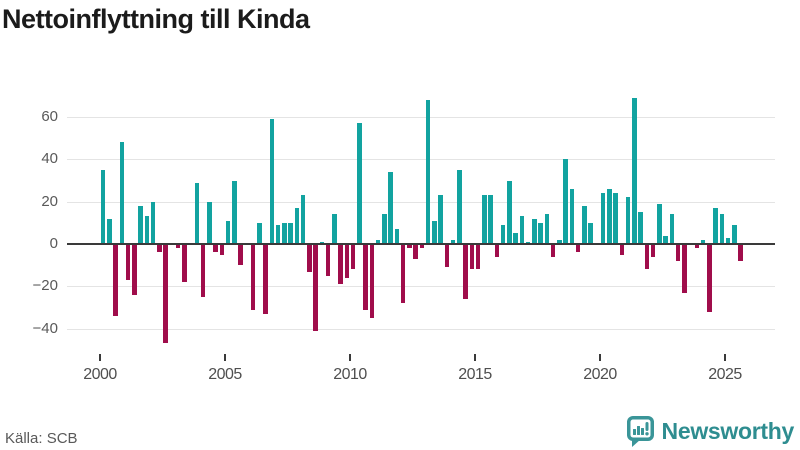 The height and width of the screenshot is (450, 800). Describe the element at coordinates (45, 286) in the screenshot. I see `y-axis-tick-label: −20` at that location.